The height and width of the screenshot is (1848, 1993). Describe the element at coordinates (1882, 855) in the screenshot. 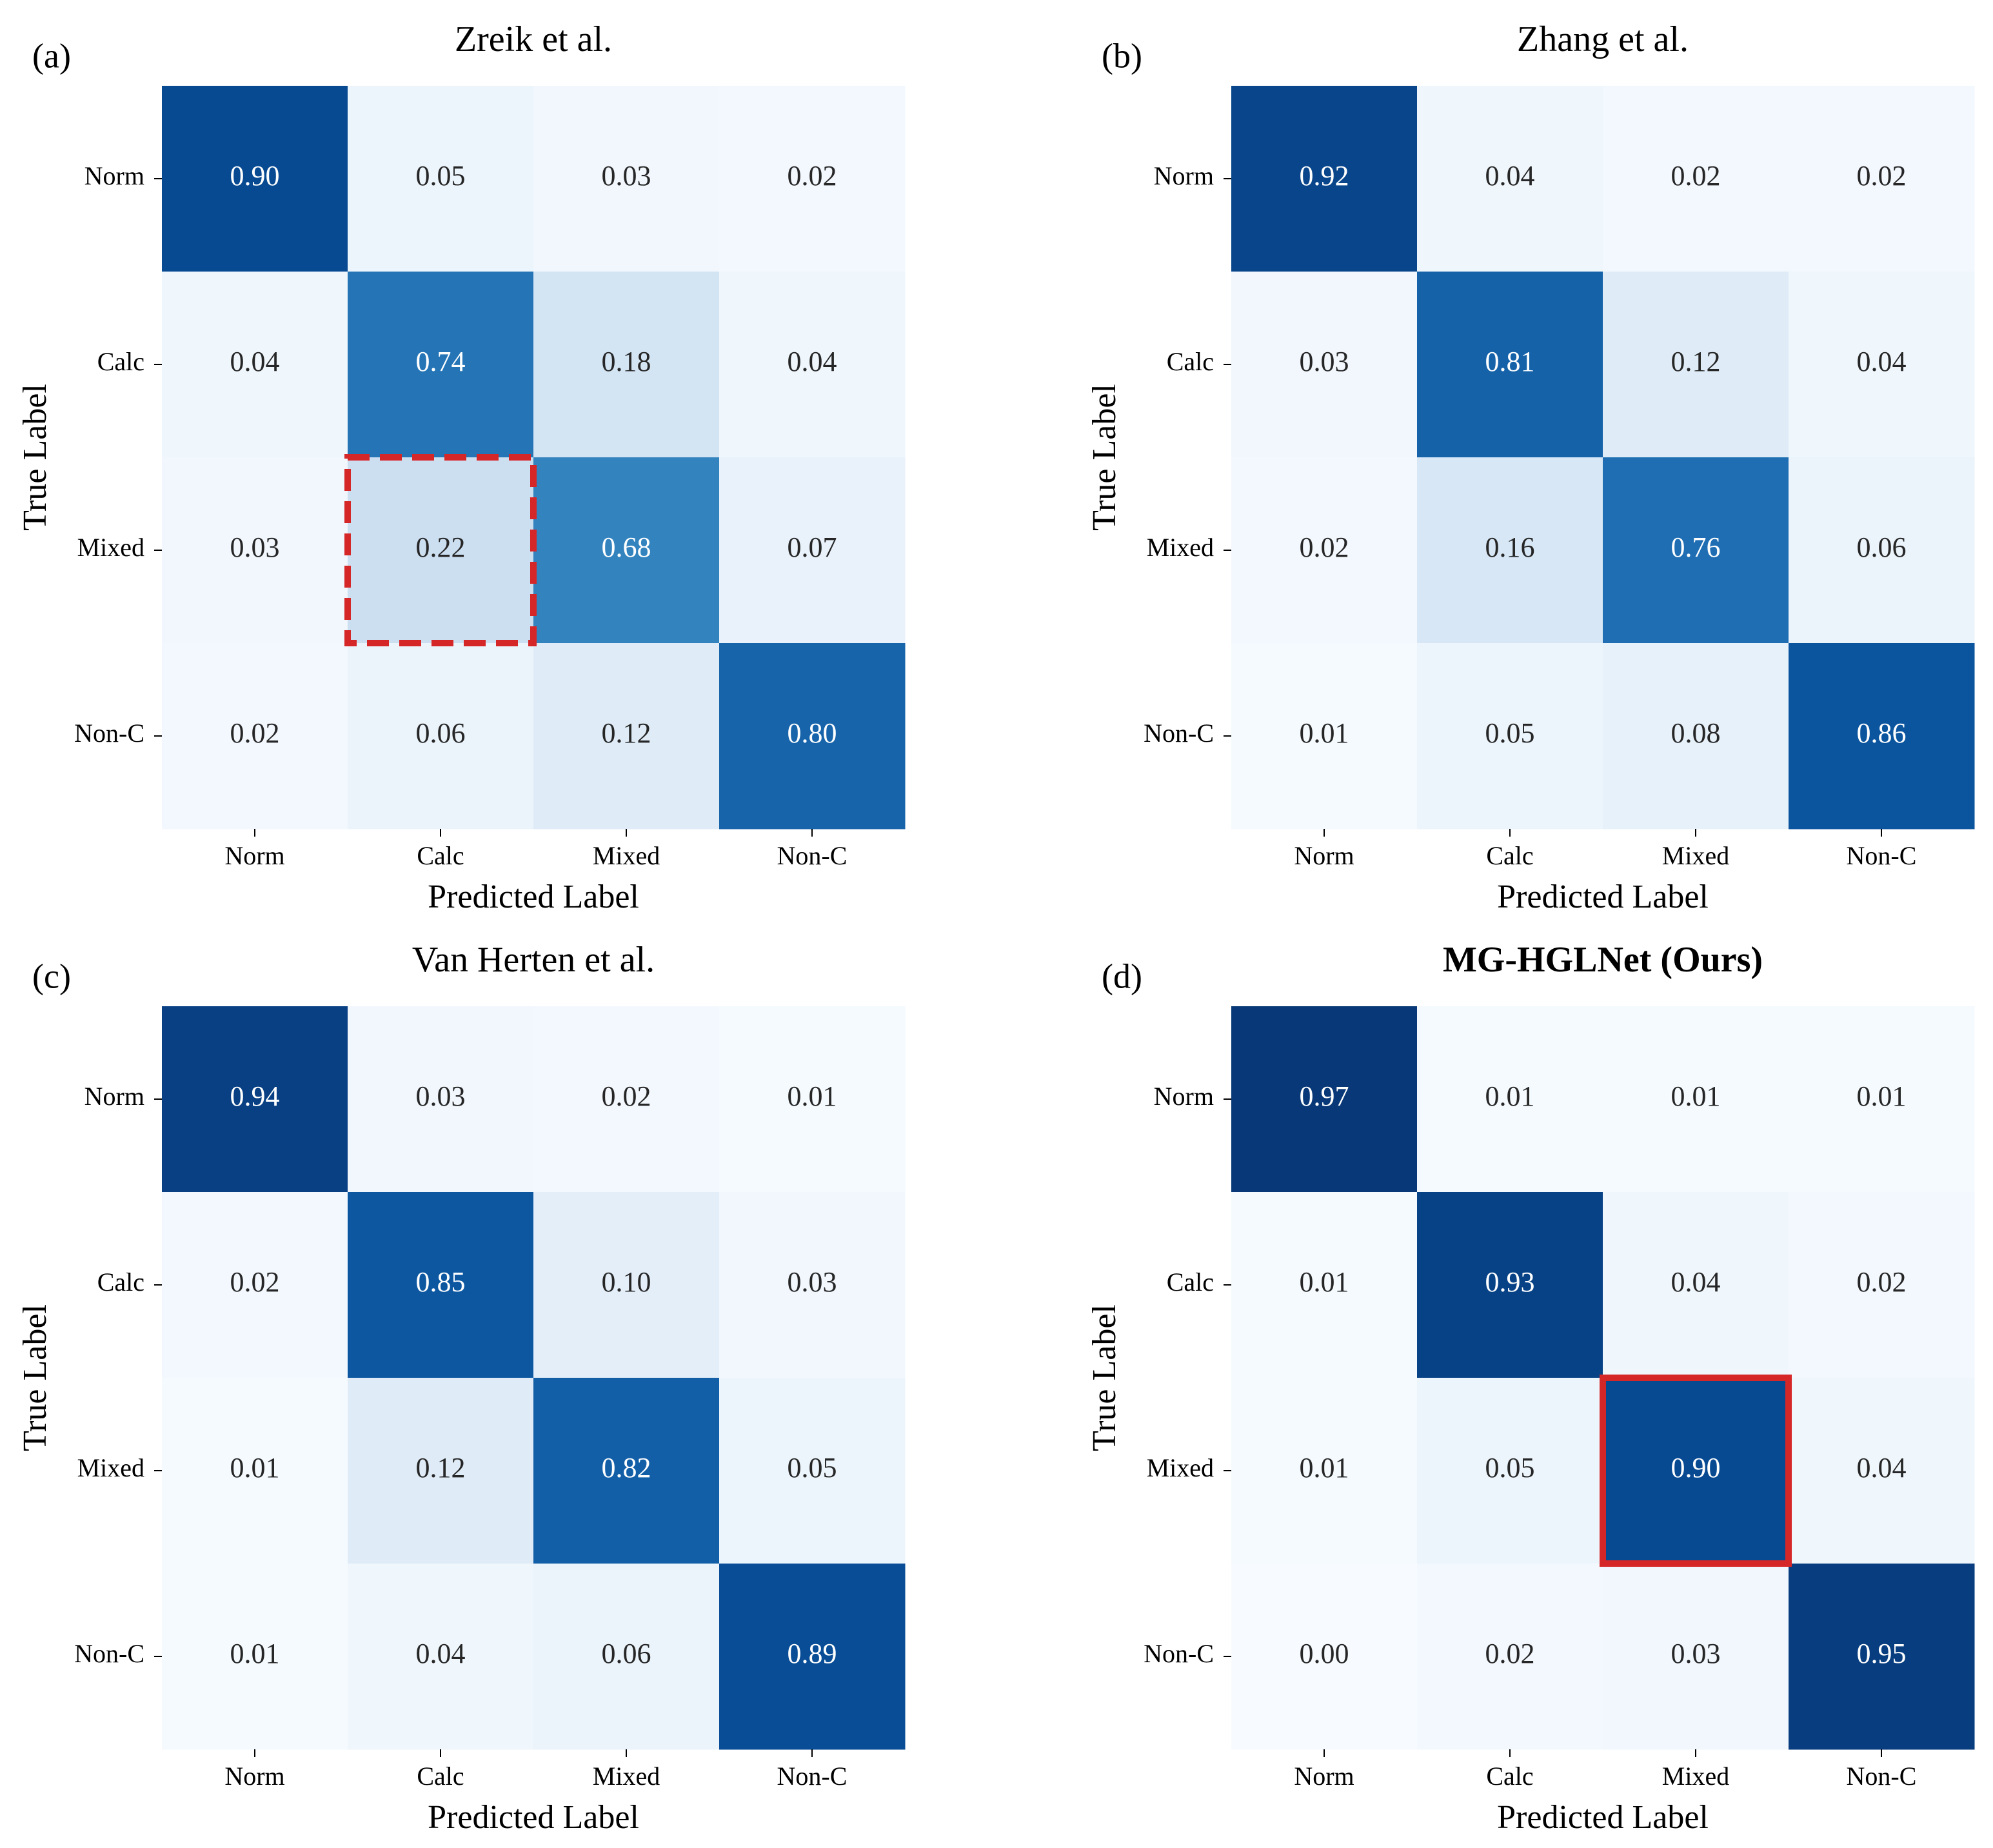

I see `x-tick-label: Non-C` at that location.